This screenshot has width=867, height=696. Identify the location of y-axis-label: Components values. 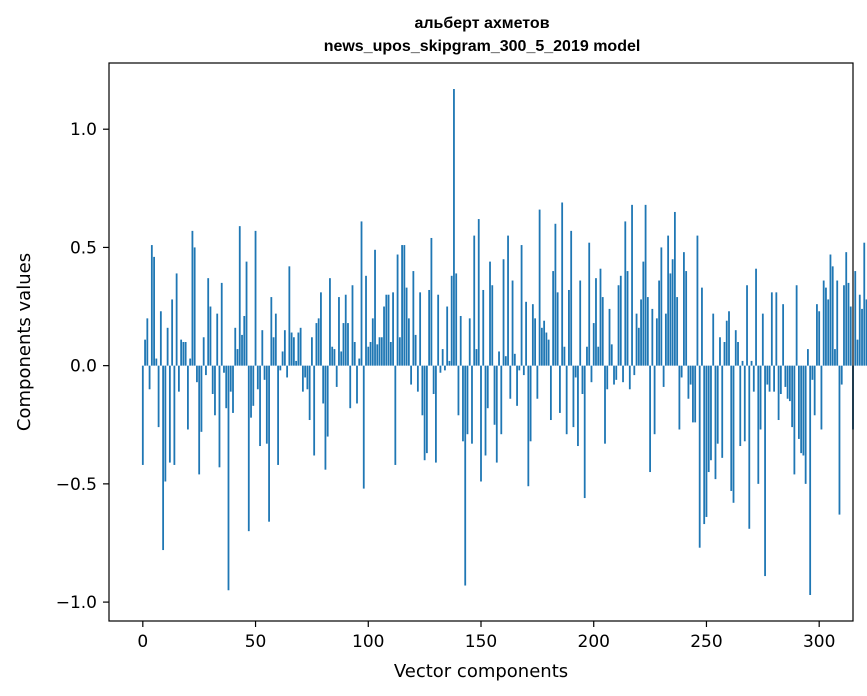
(24, 342).